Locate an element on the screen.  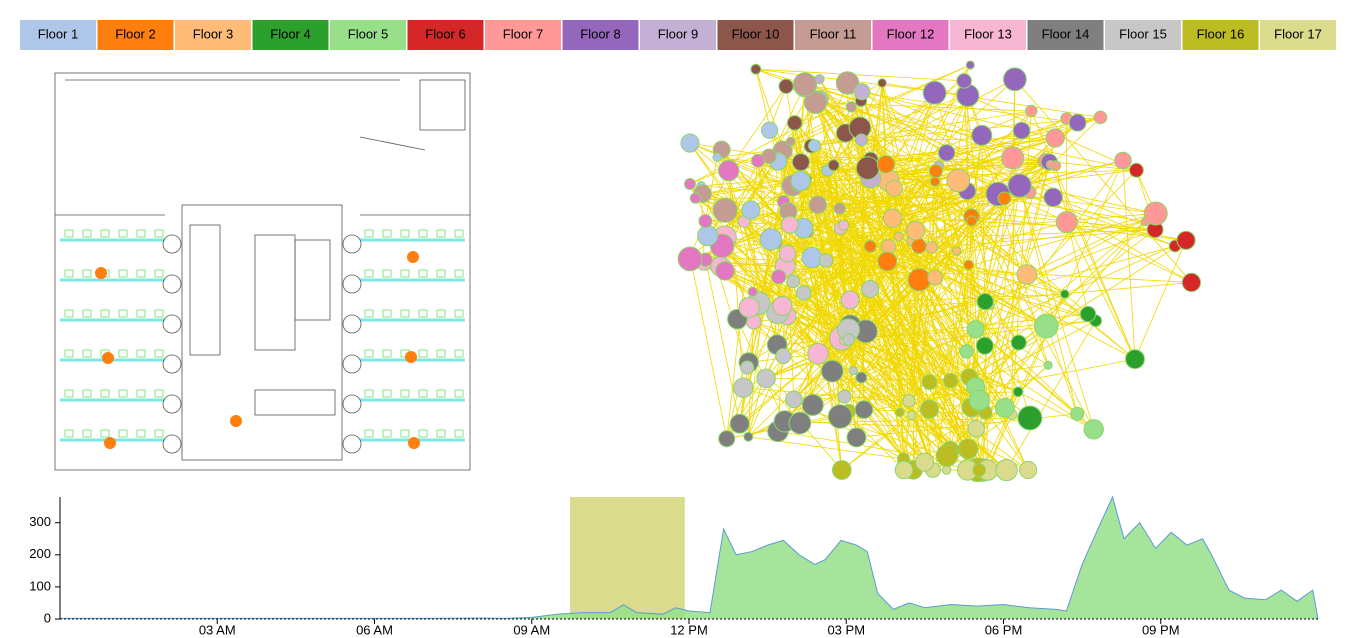
legend-label: Floor 11 is located at coordinates (833, 33).